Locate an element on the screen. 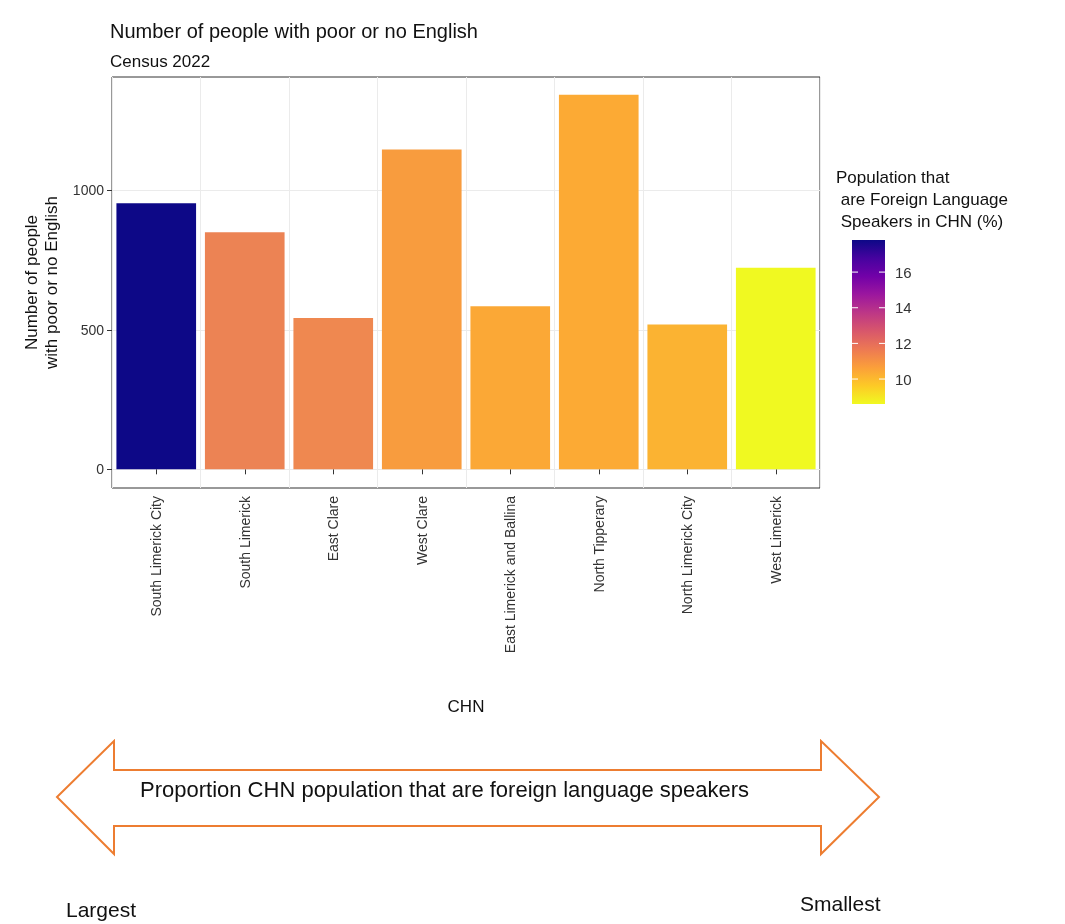  x-tick-label: South Limerick City is located at coordinates (156, 556).